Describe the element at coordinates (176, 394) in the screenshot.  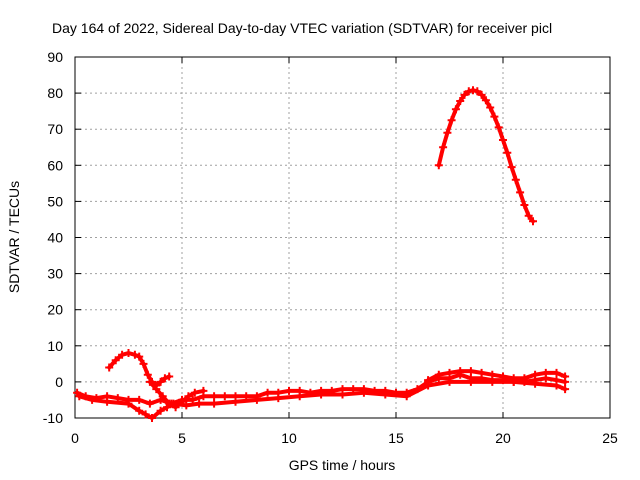
I see `series-crossing-tracks` at that location.